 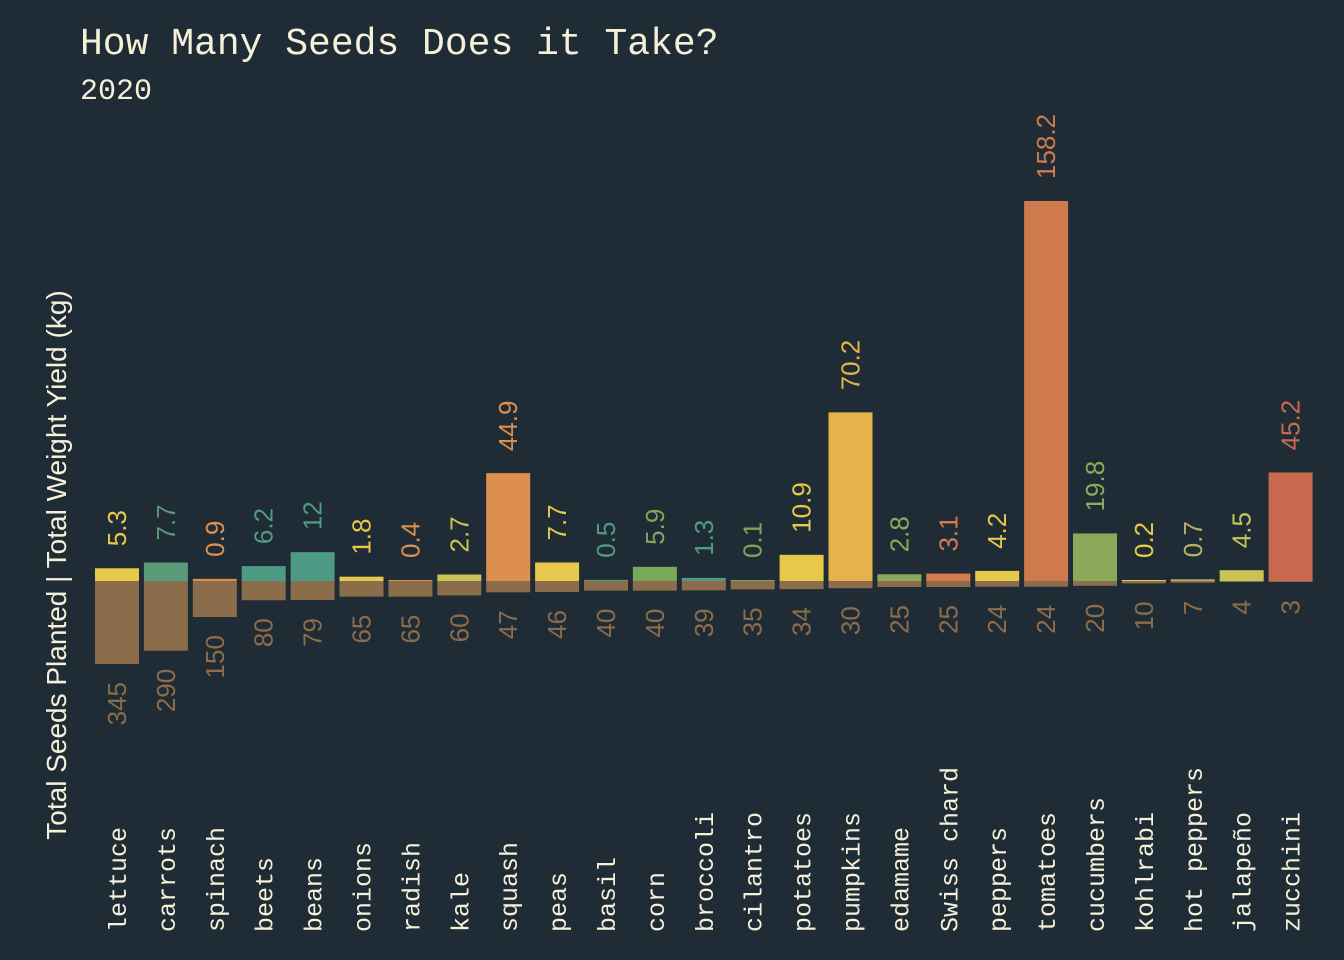 I want to click on category-label-18: peppers, so click(x=999, y=879).